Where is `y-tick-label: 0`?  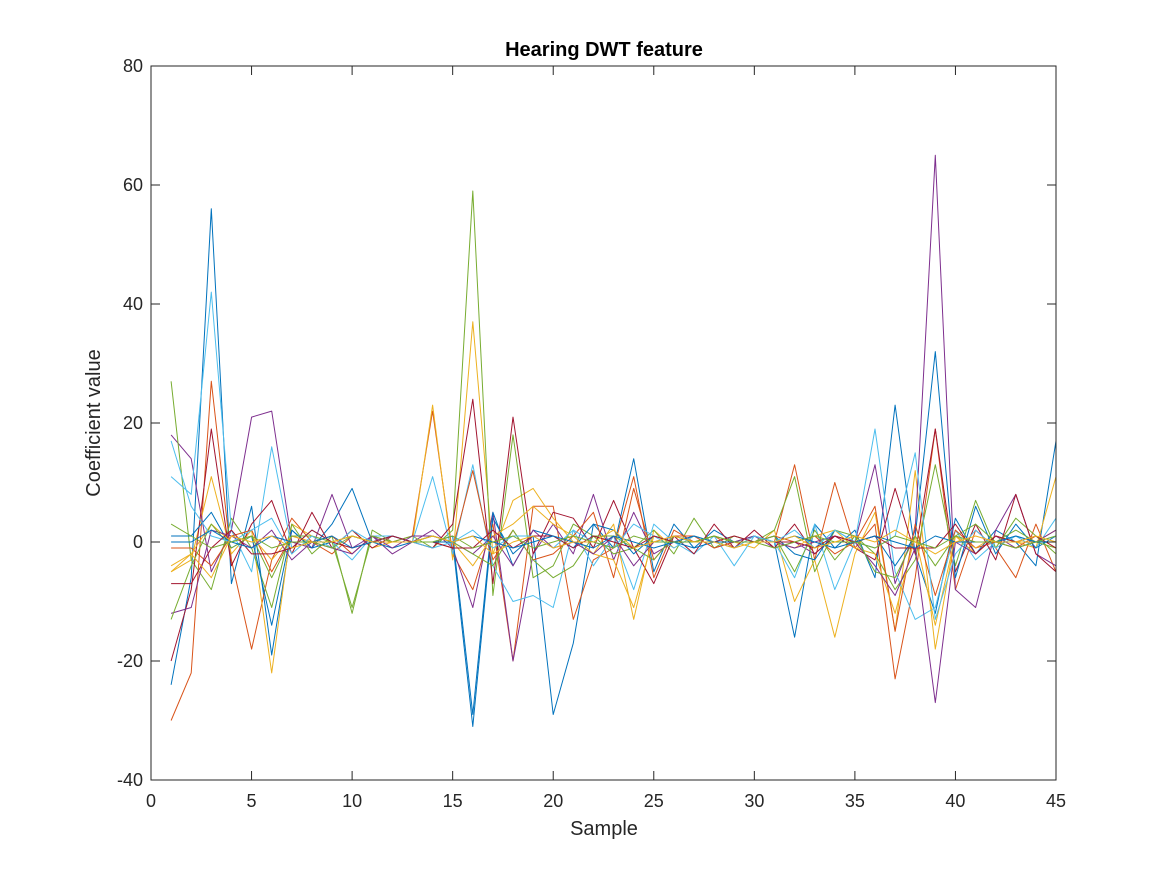 y-tick-label: 0 is located at coordinates (138, 542).